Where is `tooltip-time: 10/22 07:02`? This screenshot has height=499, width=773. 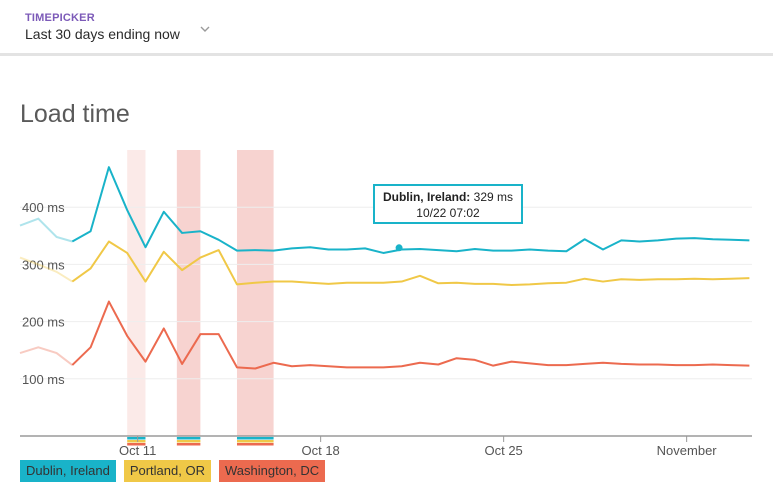
tooltip-time: 10/22 07:02 is located at coordinates (448, 213).